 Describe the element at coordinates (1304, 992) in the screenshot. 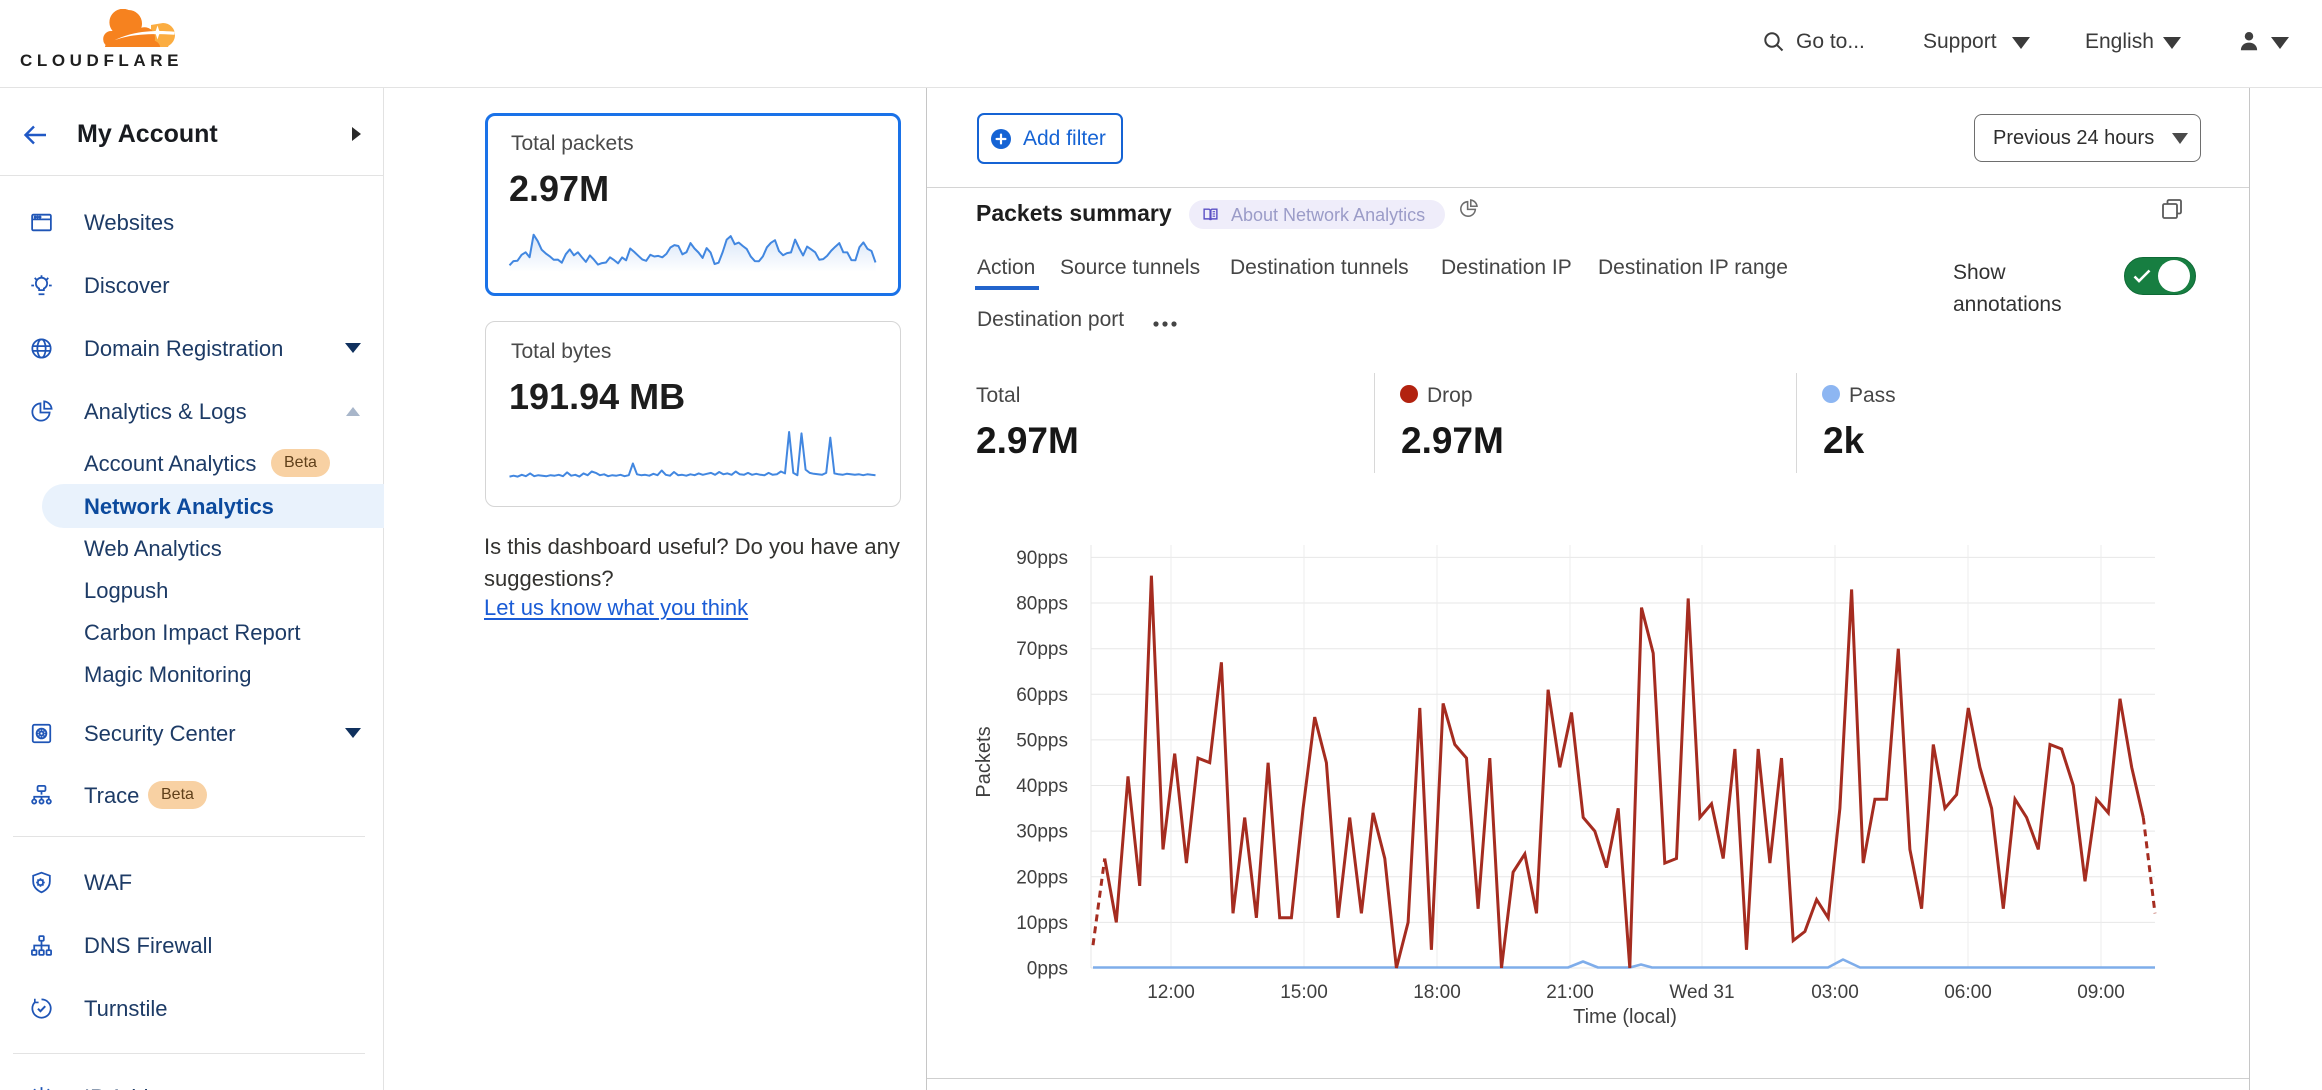

I see `svg-text: 15:00` at that location.